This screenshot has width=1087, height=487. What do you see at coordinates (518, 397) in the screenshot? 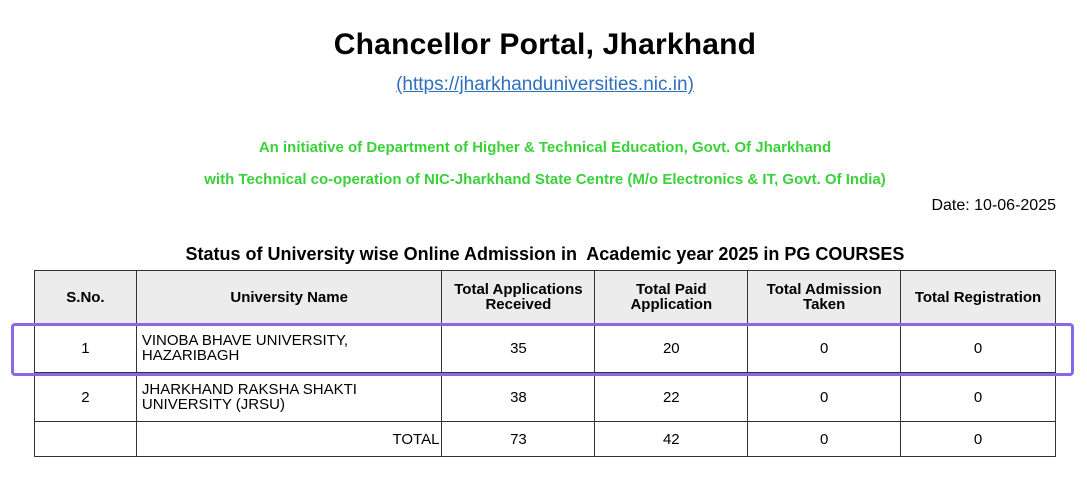
I see `cell-applications: 38` at bounding box center [518, 397].